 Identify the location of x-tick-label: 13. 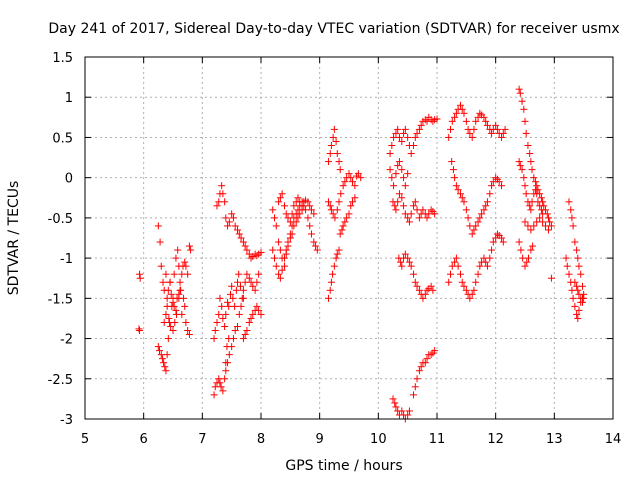
(554, 439).